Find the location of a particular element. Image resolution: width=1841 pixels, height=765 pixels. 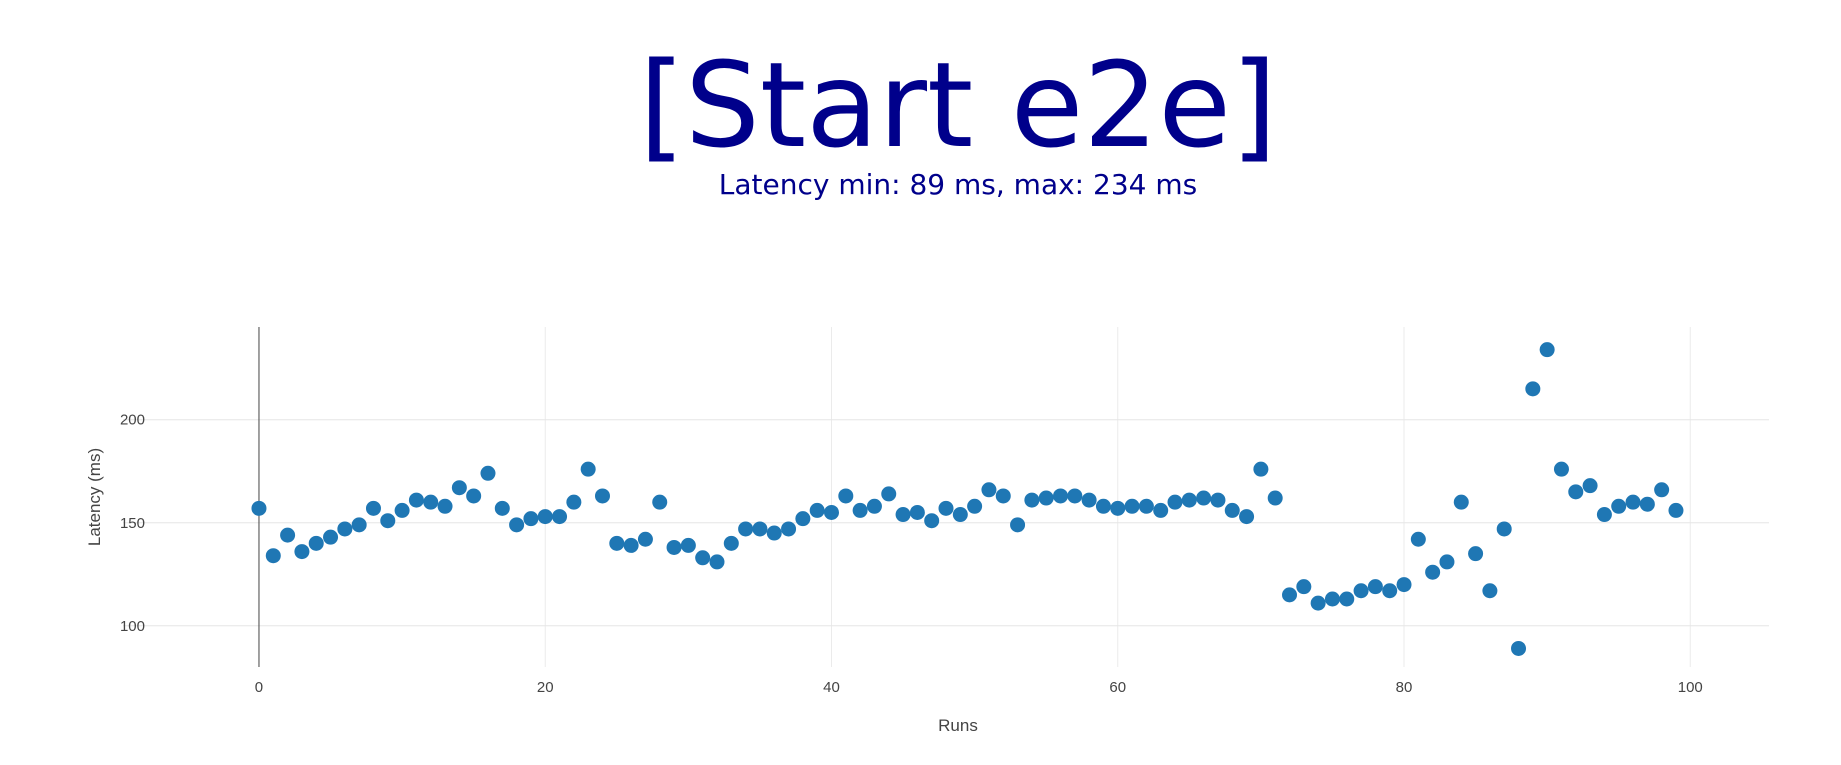

x-tick-label: 80 is located at coordinates (1404, 687).